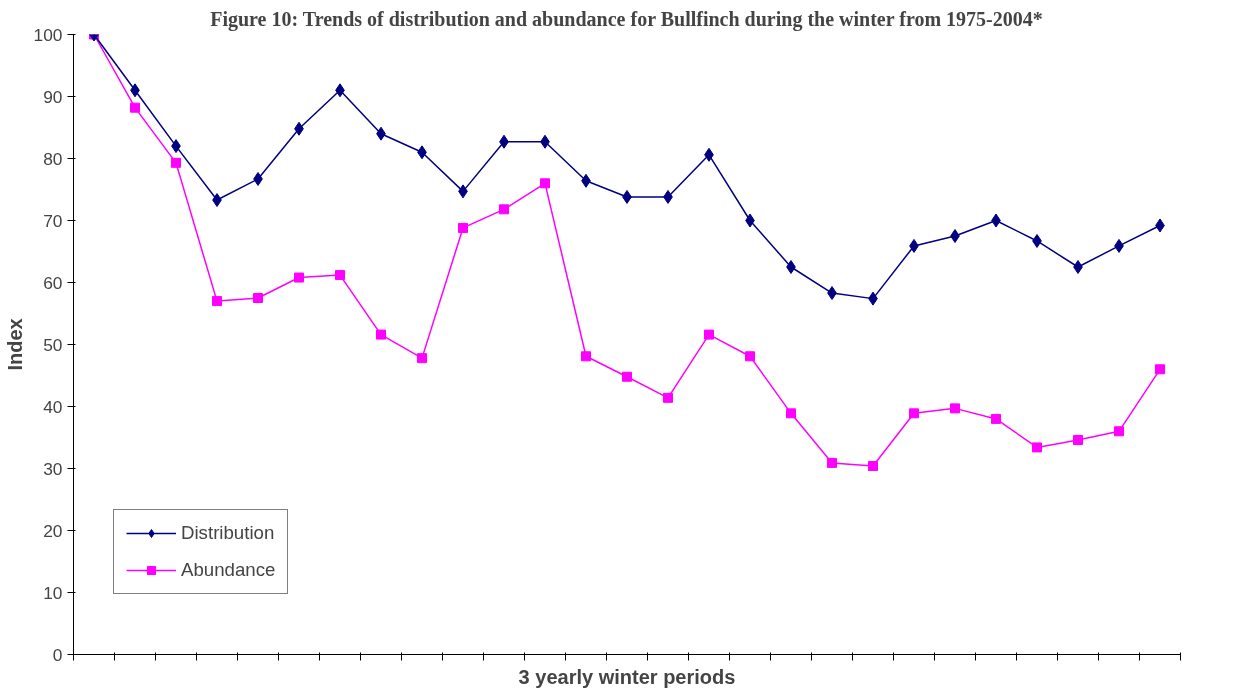 This screenshot has height=695, width=1247. I want to click on x-axis-title: 3 yearly winter periods, so click(627, 676).